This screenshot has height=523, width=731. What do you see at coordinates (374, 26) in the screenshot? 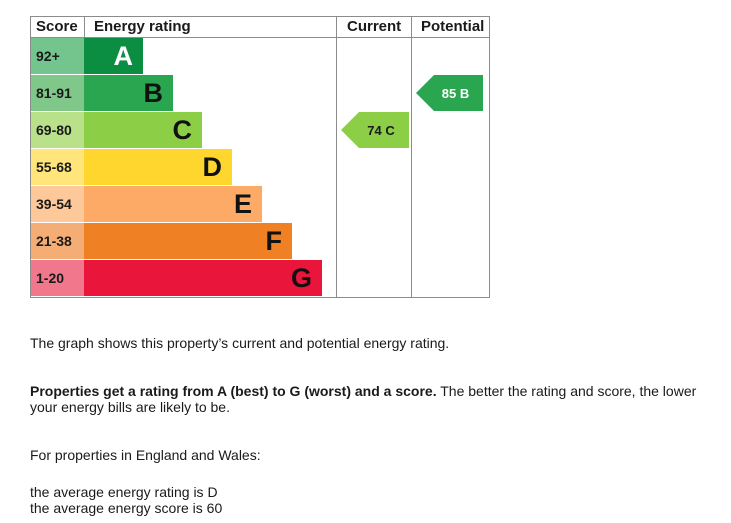
I see `current-header: Current` at bounding box center [374, 26].